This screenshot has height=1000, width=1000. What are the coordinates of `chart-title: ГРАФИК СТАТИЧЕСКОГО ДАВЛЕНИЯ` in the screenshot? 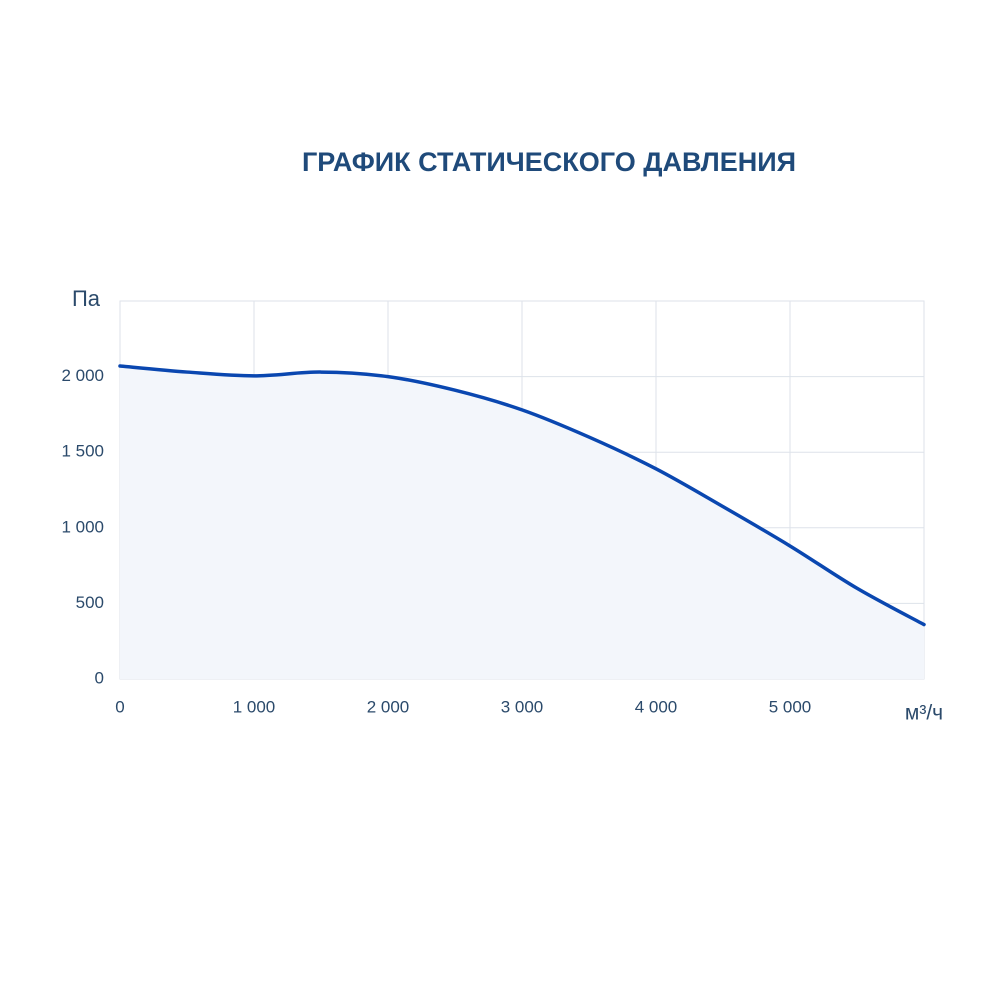 It's located at (549, 162).